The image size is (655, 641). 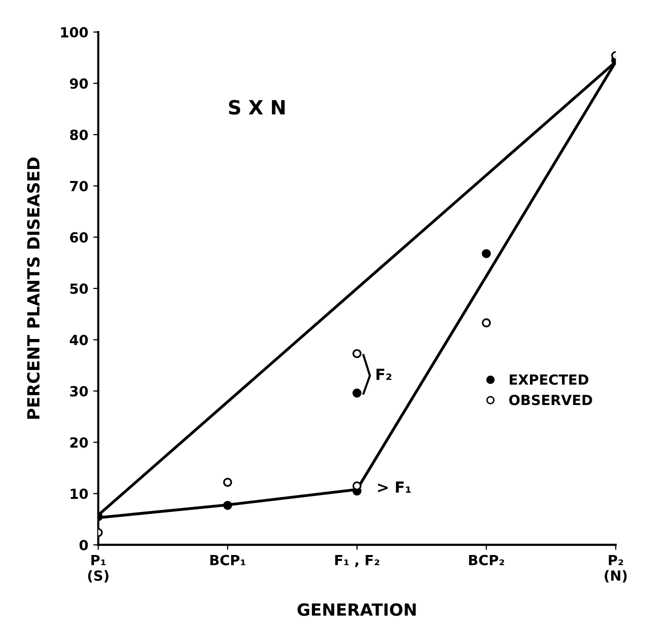 I want to click on y-tick-label: 50, so click(x=79, y=288).